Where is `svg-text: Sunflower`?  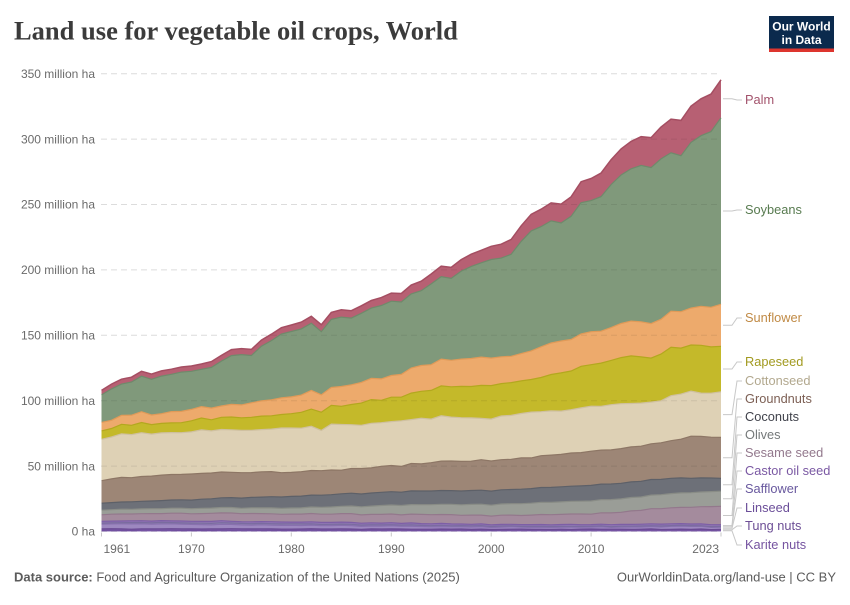 svg-text: Sunflower is located at coordinates (774, 317).